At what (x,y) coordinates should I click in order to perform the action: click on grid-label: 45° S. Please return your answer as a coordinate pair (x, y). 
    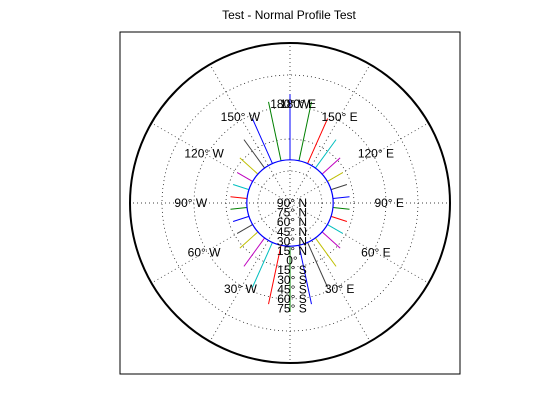
    Looking at the image, I should click on (291, 289).